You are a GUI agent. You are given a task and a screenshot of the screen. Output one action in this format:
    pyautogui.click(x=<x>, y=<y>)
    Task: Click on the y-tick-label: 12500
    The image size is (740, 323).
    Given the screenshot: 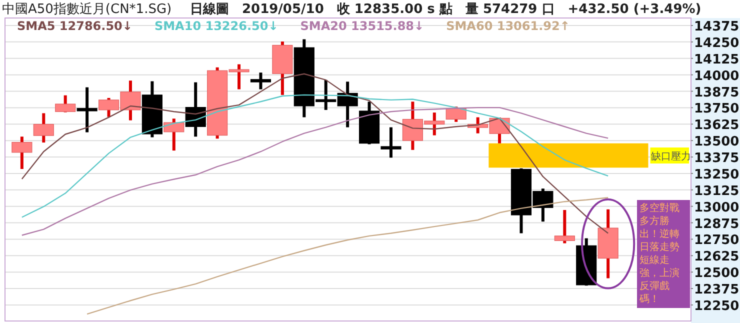 What is the action you would take?
    pyautogui.click(x=717, y=274)
    